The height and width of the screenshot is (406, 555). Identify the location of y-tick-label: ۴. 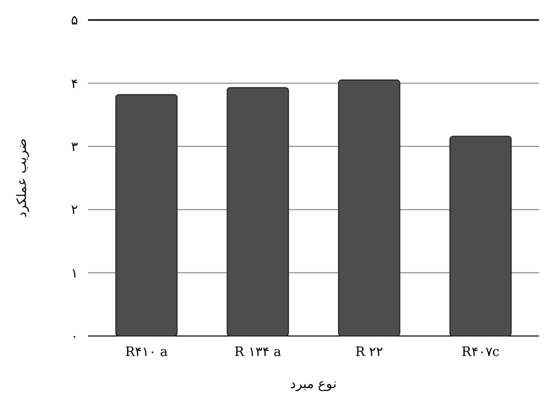
(74, 84).